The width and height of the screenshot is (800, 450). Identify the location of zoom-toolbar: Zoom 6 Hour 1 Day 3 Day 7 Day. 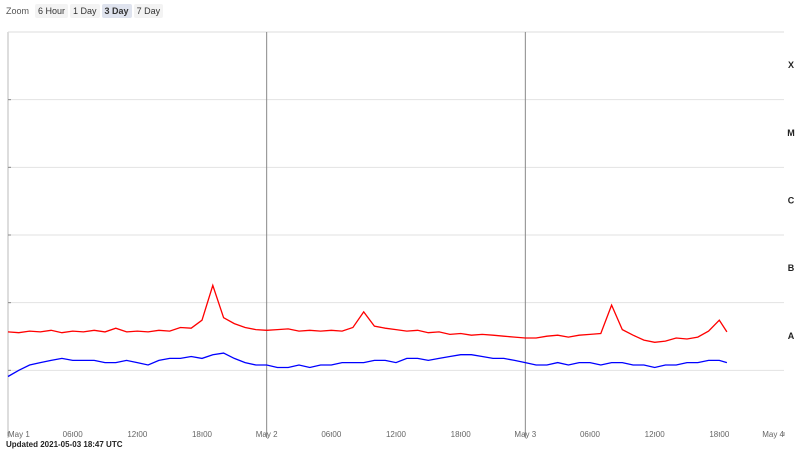
(85, 11).